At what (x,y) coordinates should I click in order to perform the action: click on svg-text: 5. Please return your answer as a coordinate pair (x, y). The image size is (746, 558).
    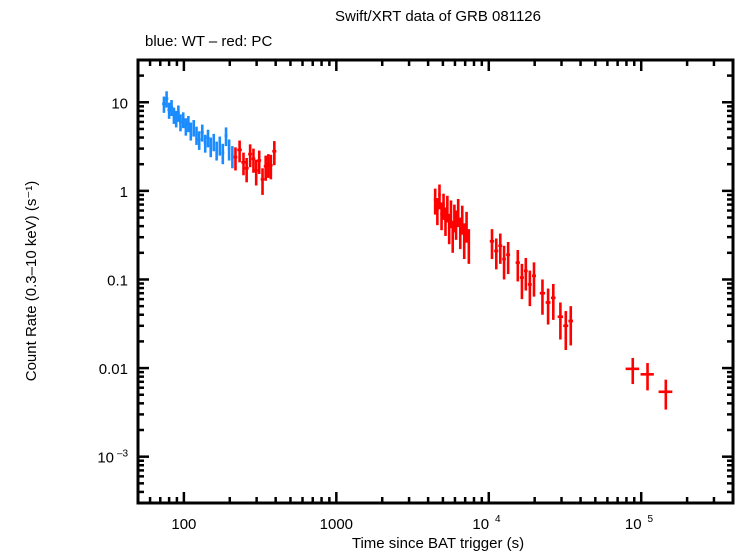
    Looking at the image, I should click on (650, 519).